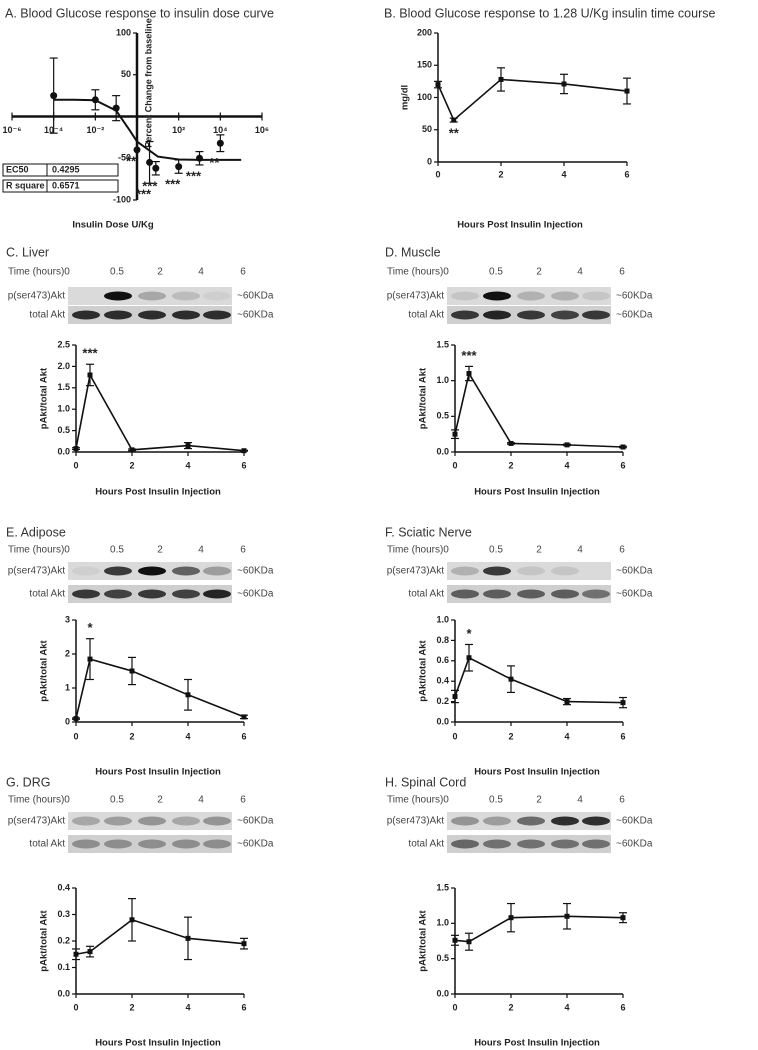  What do you see at coordinates (82, 170) in the screenshot?
I see `stats-cell` at bounding box center [82, 170].